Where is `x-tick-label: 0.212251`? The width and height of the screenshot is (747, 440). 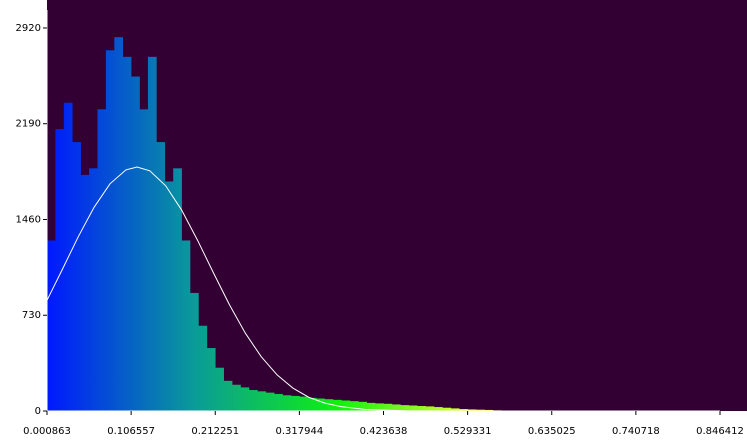 x-tick-label: 0.212251 is located at coordinates (215, 431).